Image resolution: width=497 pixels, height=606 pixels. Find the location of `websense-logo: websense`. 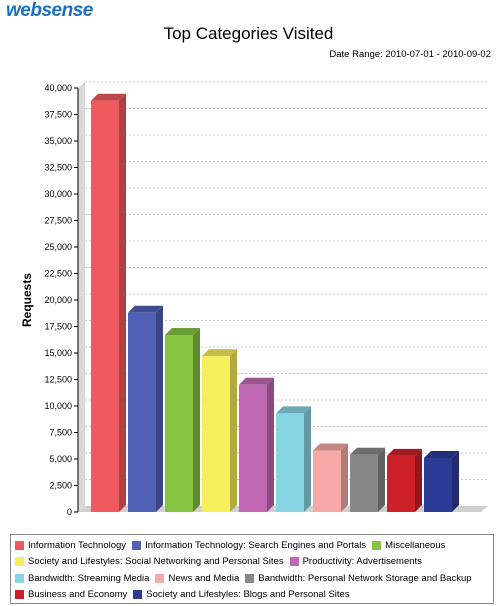

websense-logo: websense is located at coordinates (49, 10).